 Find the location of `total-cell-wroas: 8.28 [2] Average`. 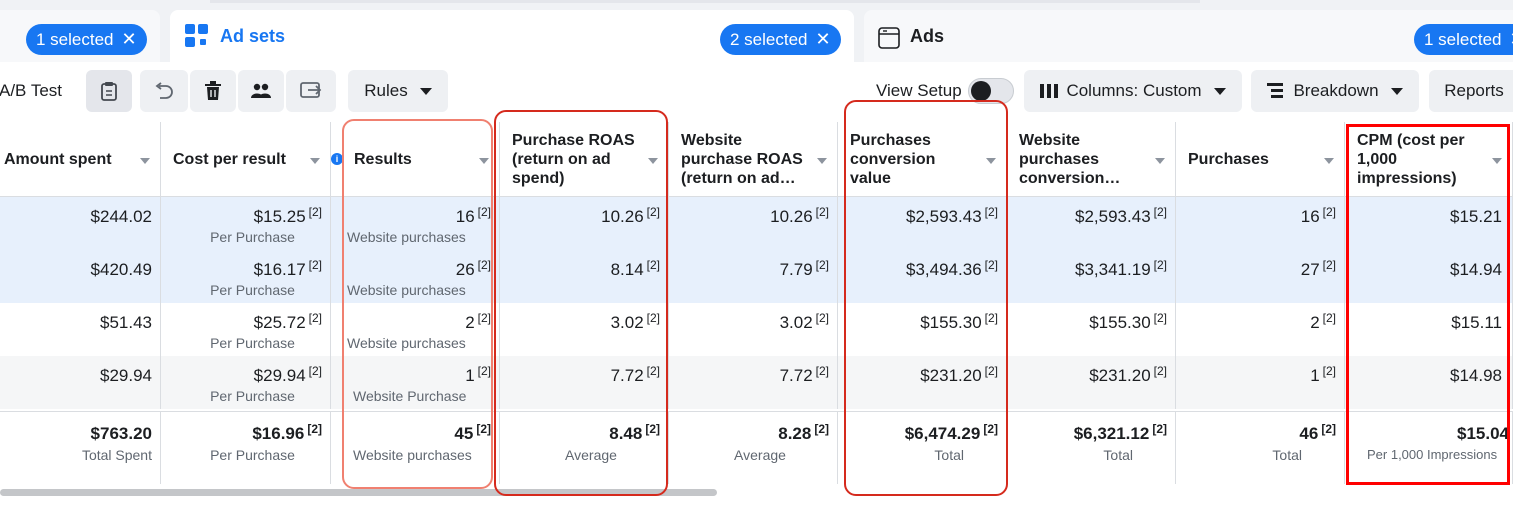

total-cell-wroas: 8.28 [2] Average is located at coordinates (753, 448).